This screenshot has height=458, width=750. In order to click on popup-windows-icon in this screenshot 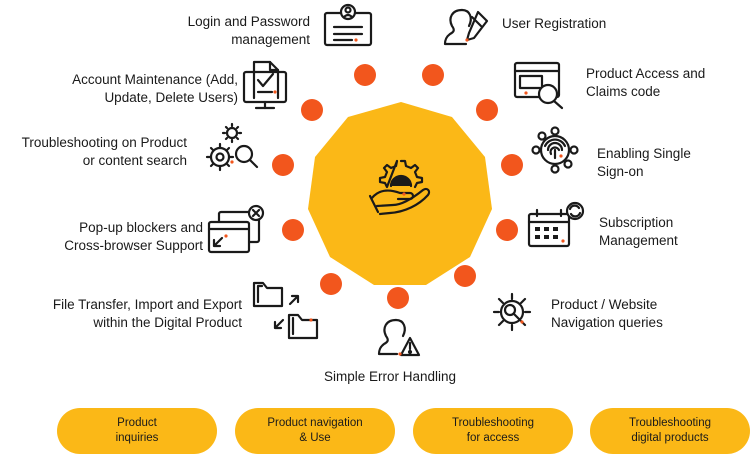, I will do `click(236, 229)`.